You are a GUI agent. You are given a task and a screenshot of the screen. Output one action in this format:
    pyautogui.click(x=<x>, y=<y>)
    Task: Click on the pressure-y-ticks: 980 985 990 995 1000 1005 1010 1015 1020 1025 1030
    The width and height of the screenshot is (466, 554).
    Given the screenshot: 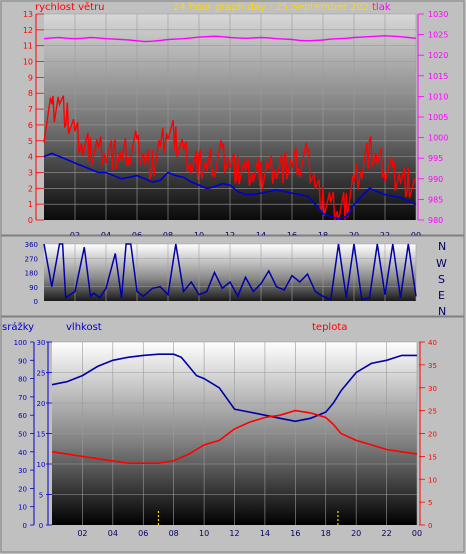 What is the action you would take?
    pyautogui.click(x=432, y=117)
    